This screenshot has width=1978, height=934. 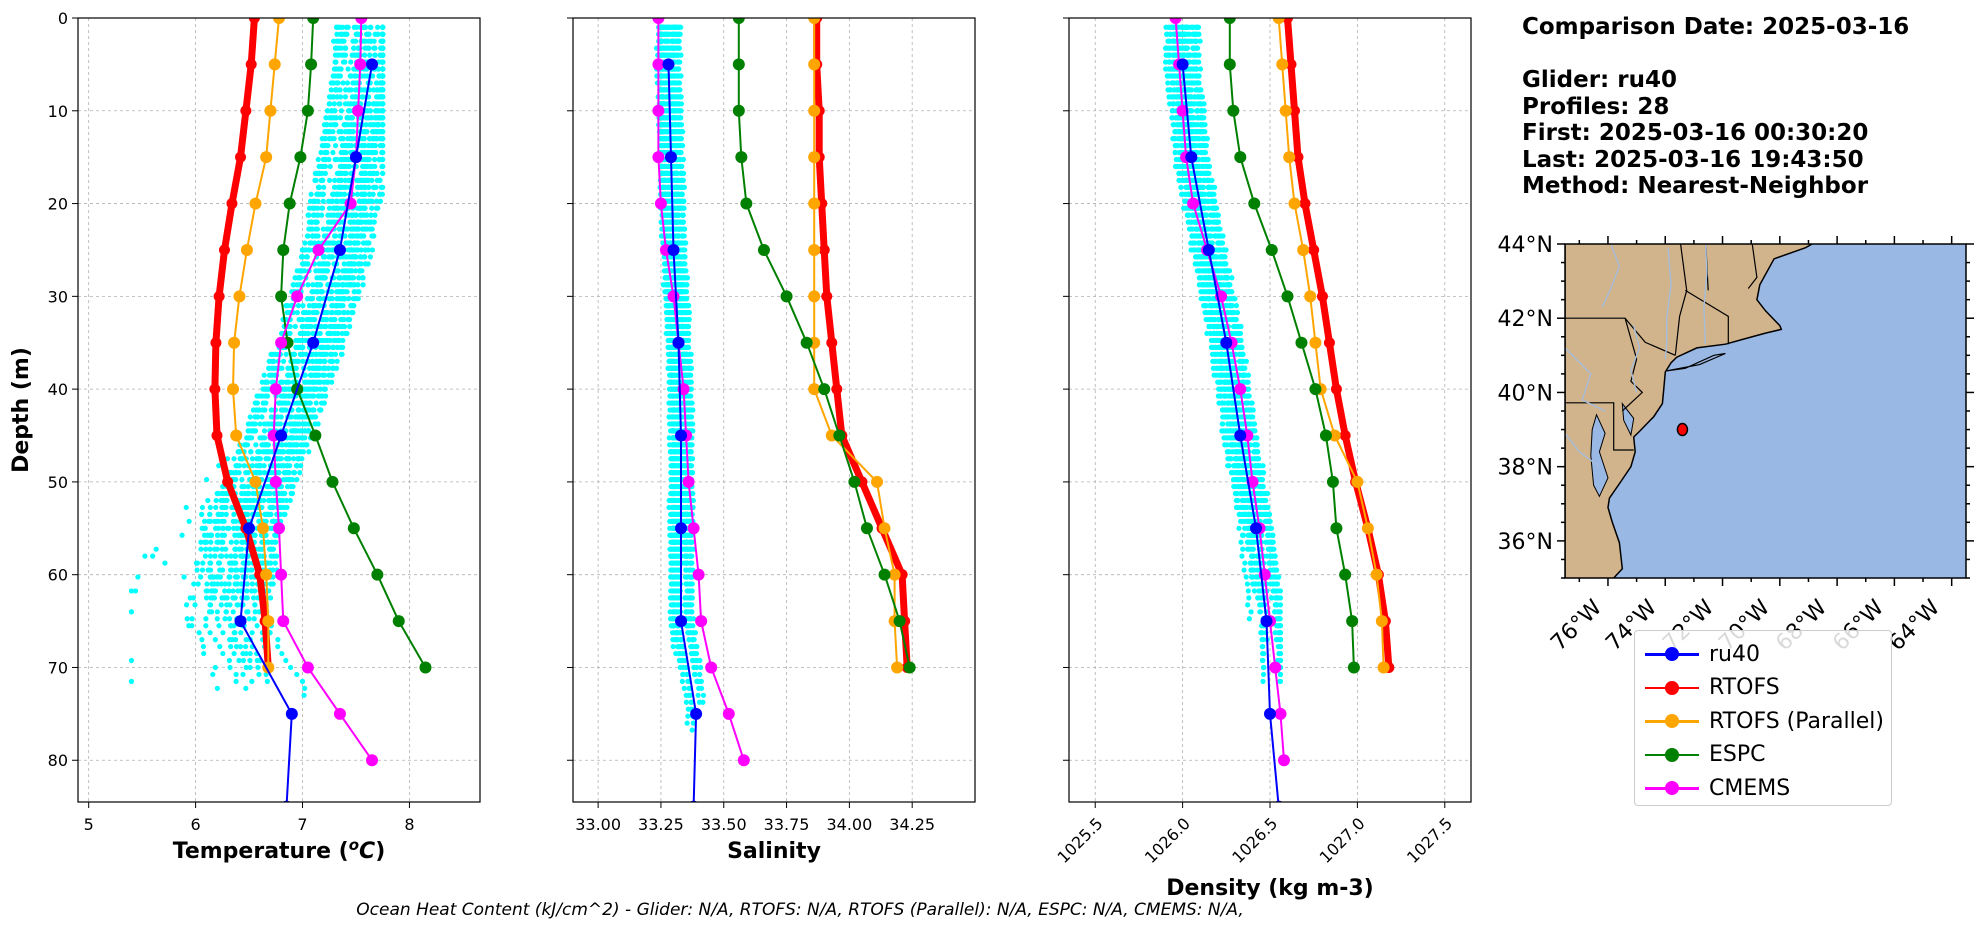 What do you see at coordinates (257, 361) in the screenshot?
I see `glider-scatter` at bounding box center [257, 361].